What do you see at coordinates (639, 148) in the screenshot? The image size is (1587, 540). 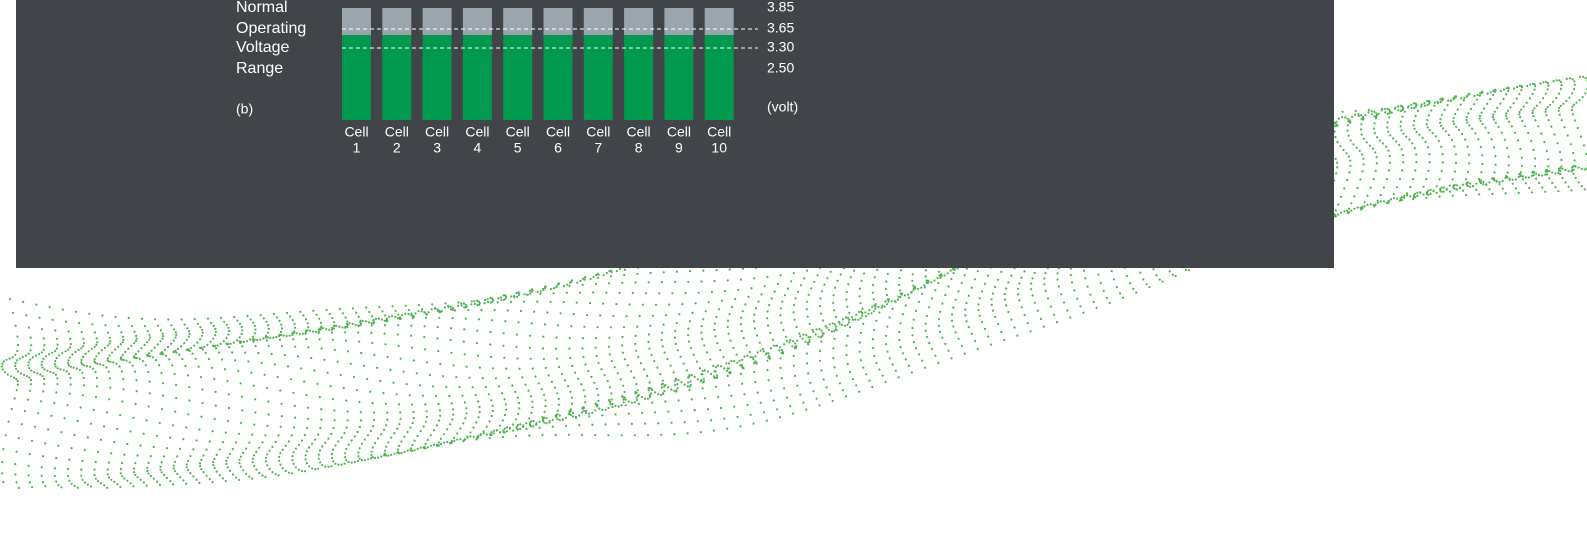 I see `cell-number: 8` at bounding box center [639, 148].